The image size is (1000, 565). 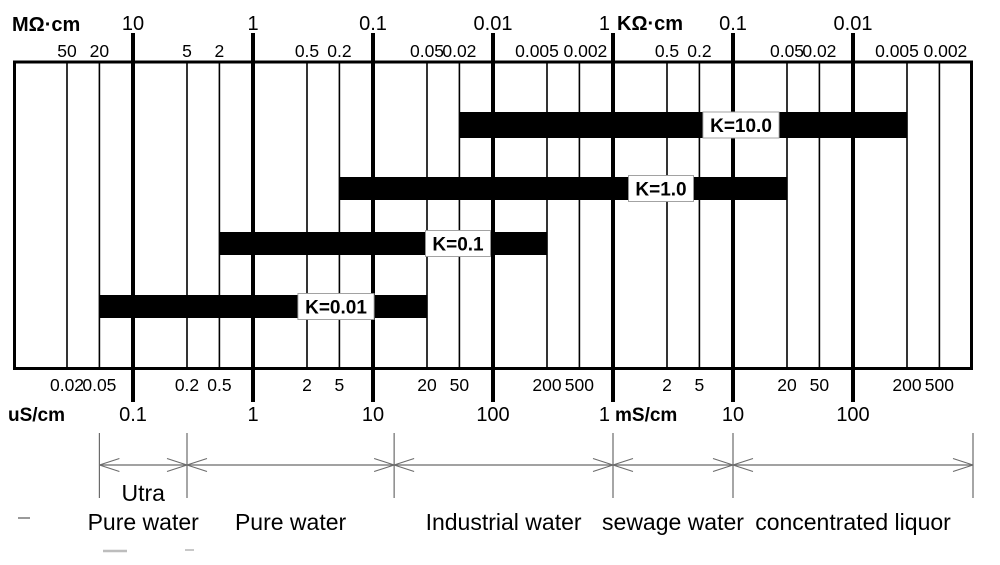 I want to click on bottom-axis-unit-label: uS/cm, so click(x=36, y=415).